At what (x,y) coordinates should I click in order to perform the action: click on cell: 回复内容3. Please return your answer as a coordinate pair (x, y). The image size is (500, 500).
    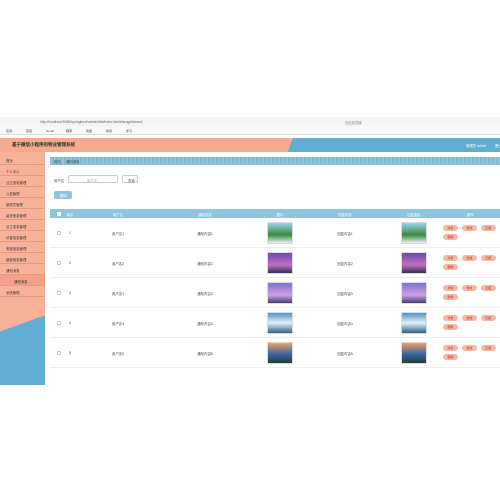
    Looking at the image, I should click on (345, 294).